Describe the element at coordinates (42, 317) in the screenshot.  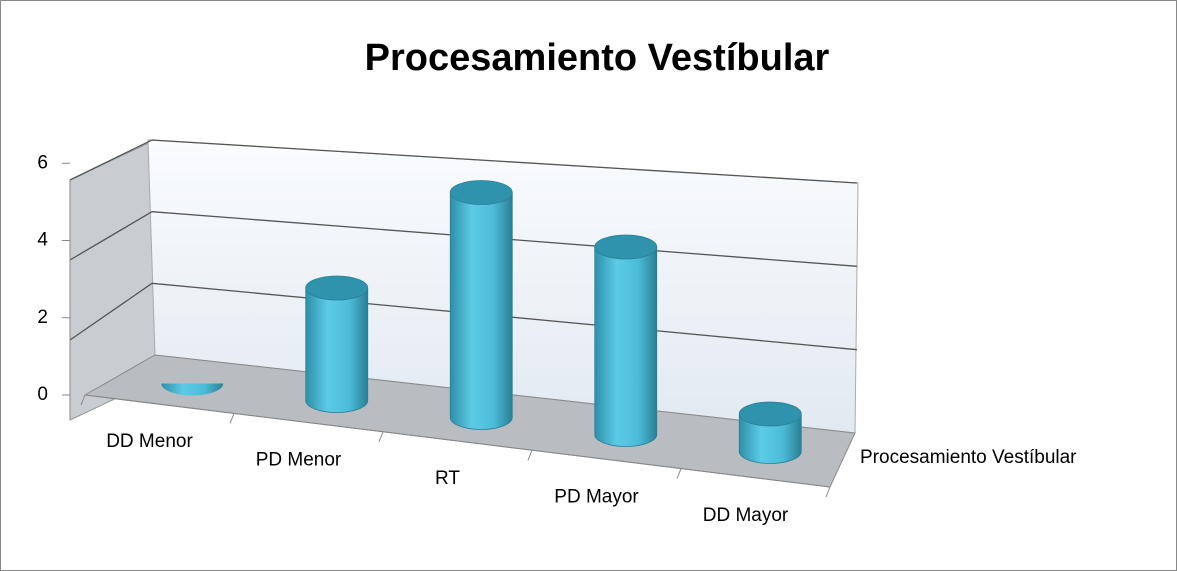
I see `y-tick-label: 2` at that location.